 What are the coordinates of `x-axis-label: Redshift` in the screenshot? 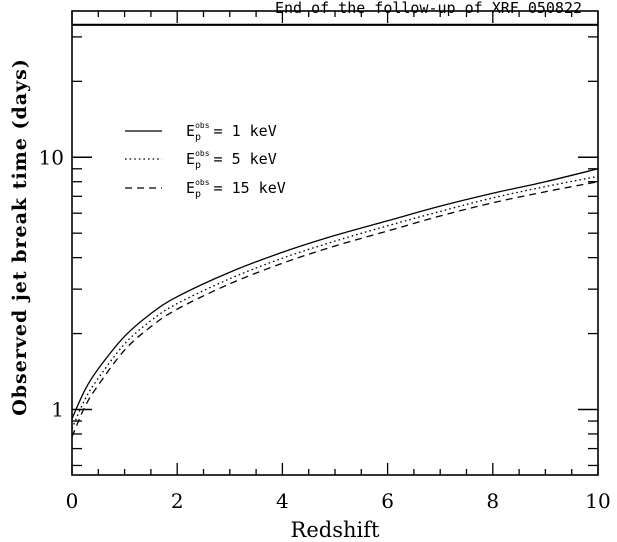 It's located at (335, 530).